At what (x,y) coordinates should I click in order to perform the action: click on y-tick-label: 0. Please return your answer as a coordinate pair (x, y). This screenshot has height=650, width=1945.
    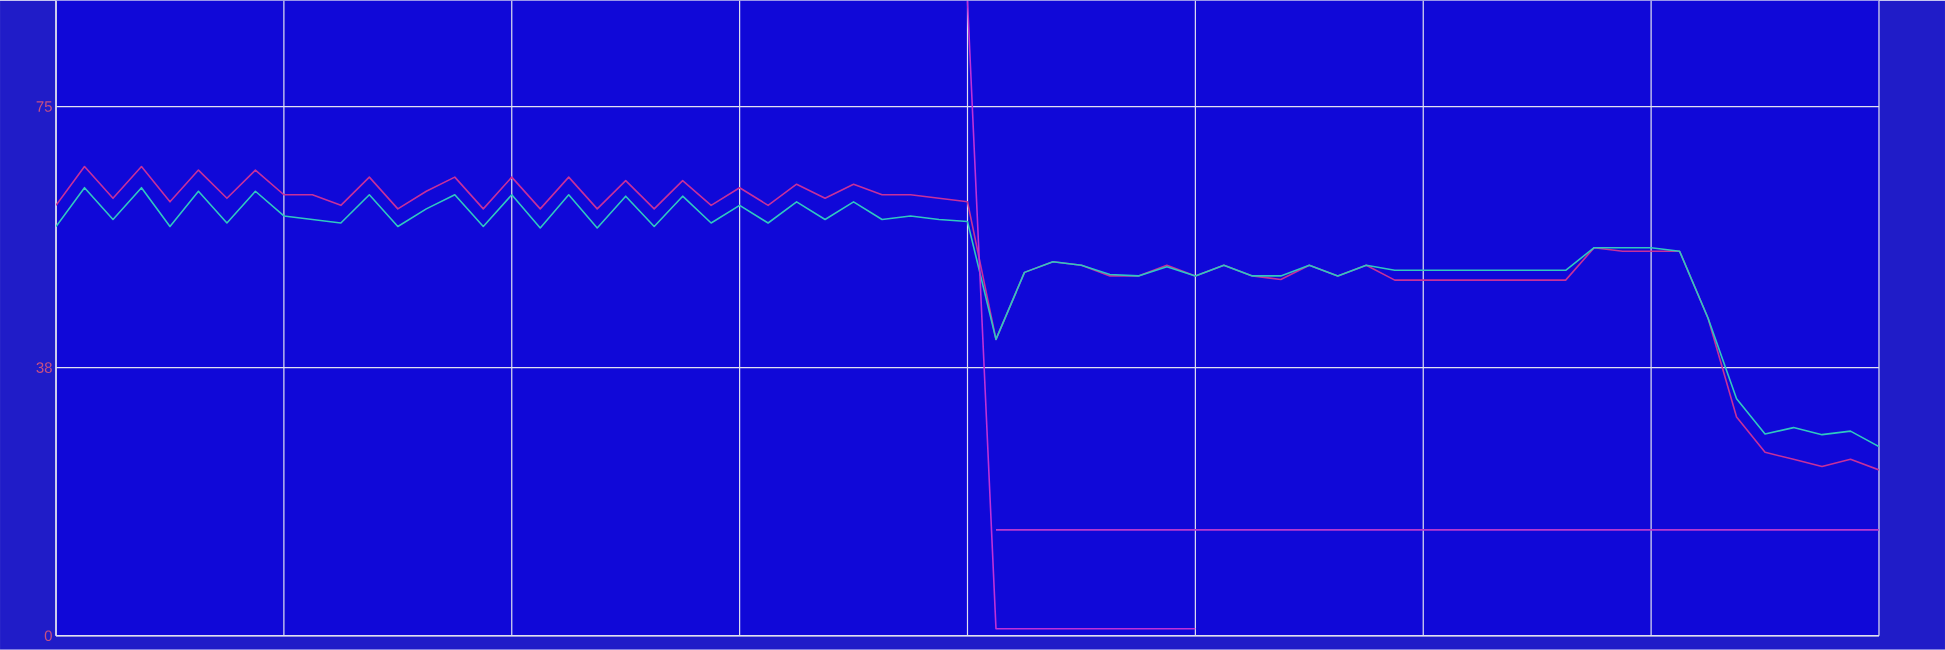
    Looking at the image, I should click on (48, 636).